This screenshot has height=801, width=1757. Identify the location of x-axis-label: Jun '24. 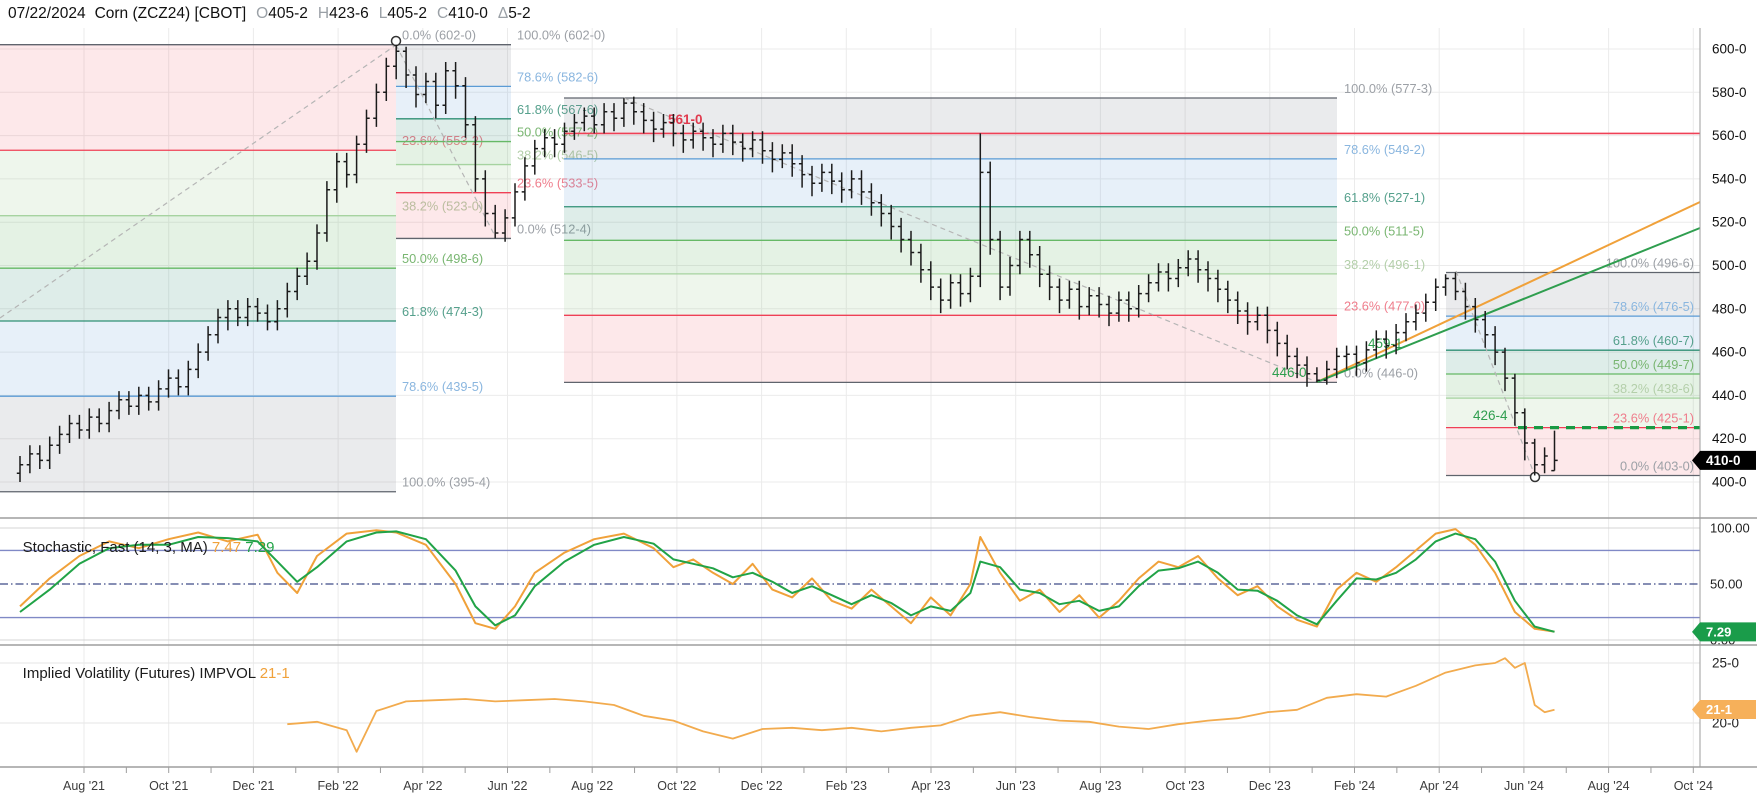
(1524, 786).